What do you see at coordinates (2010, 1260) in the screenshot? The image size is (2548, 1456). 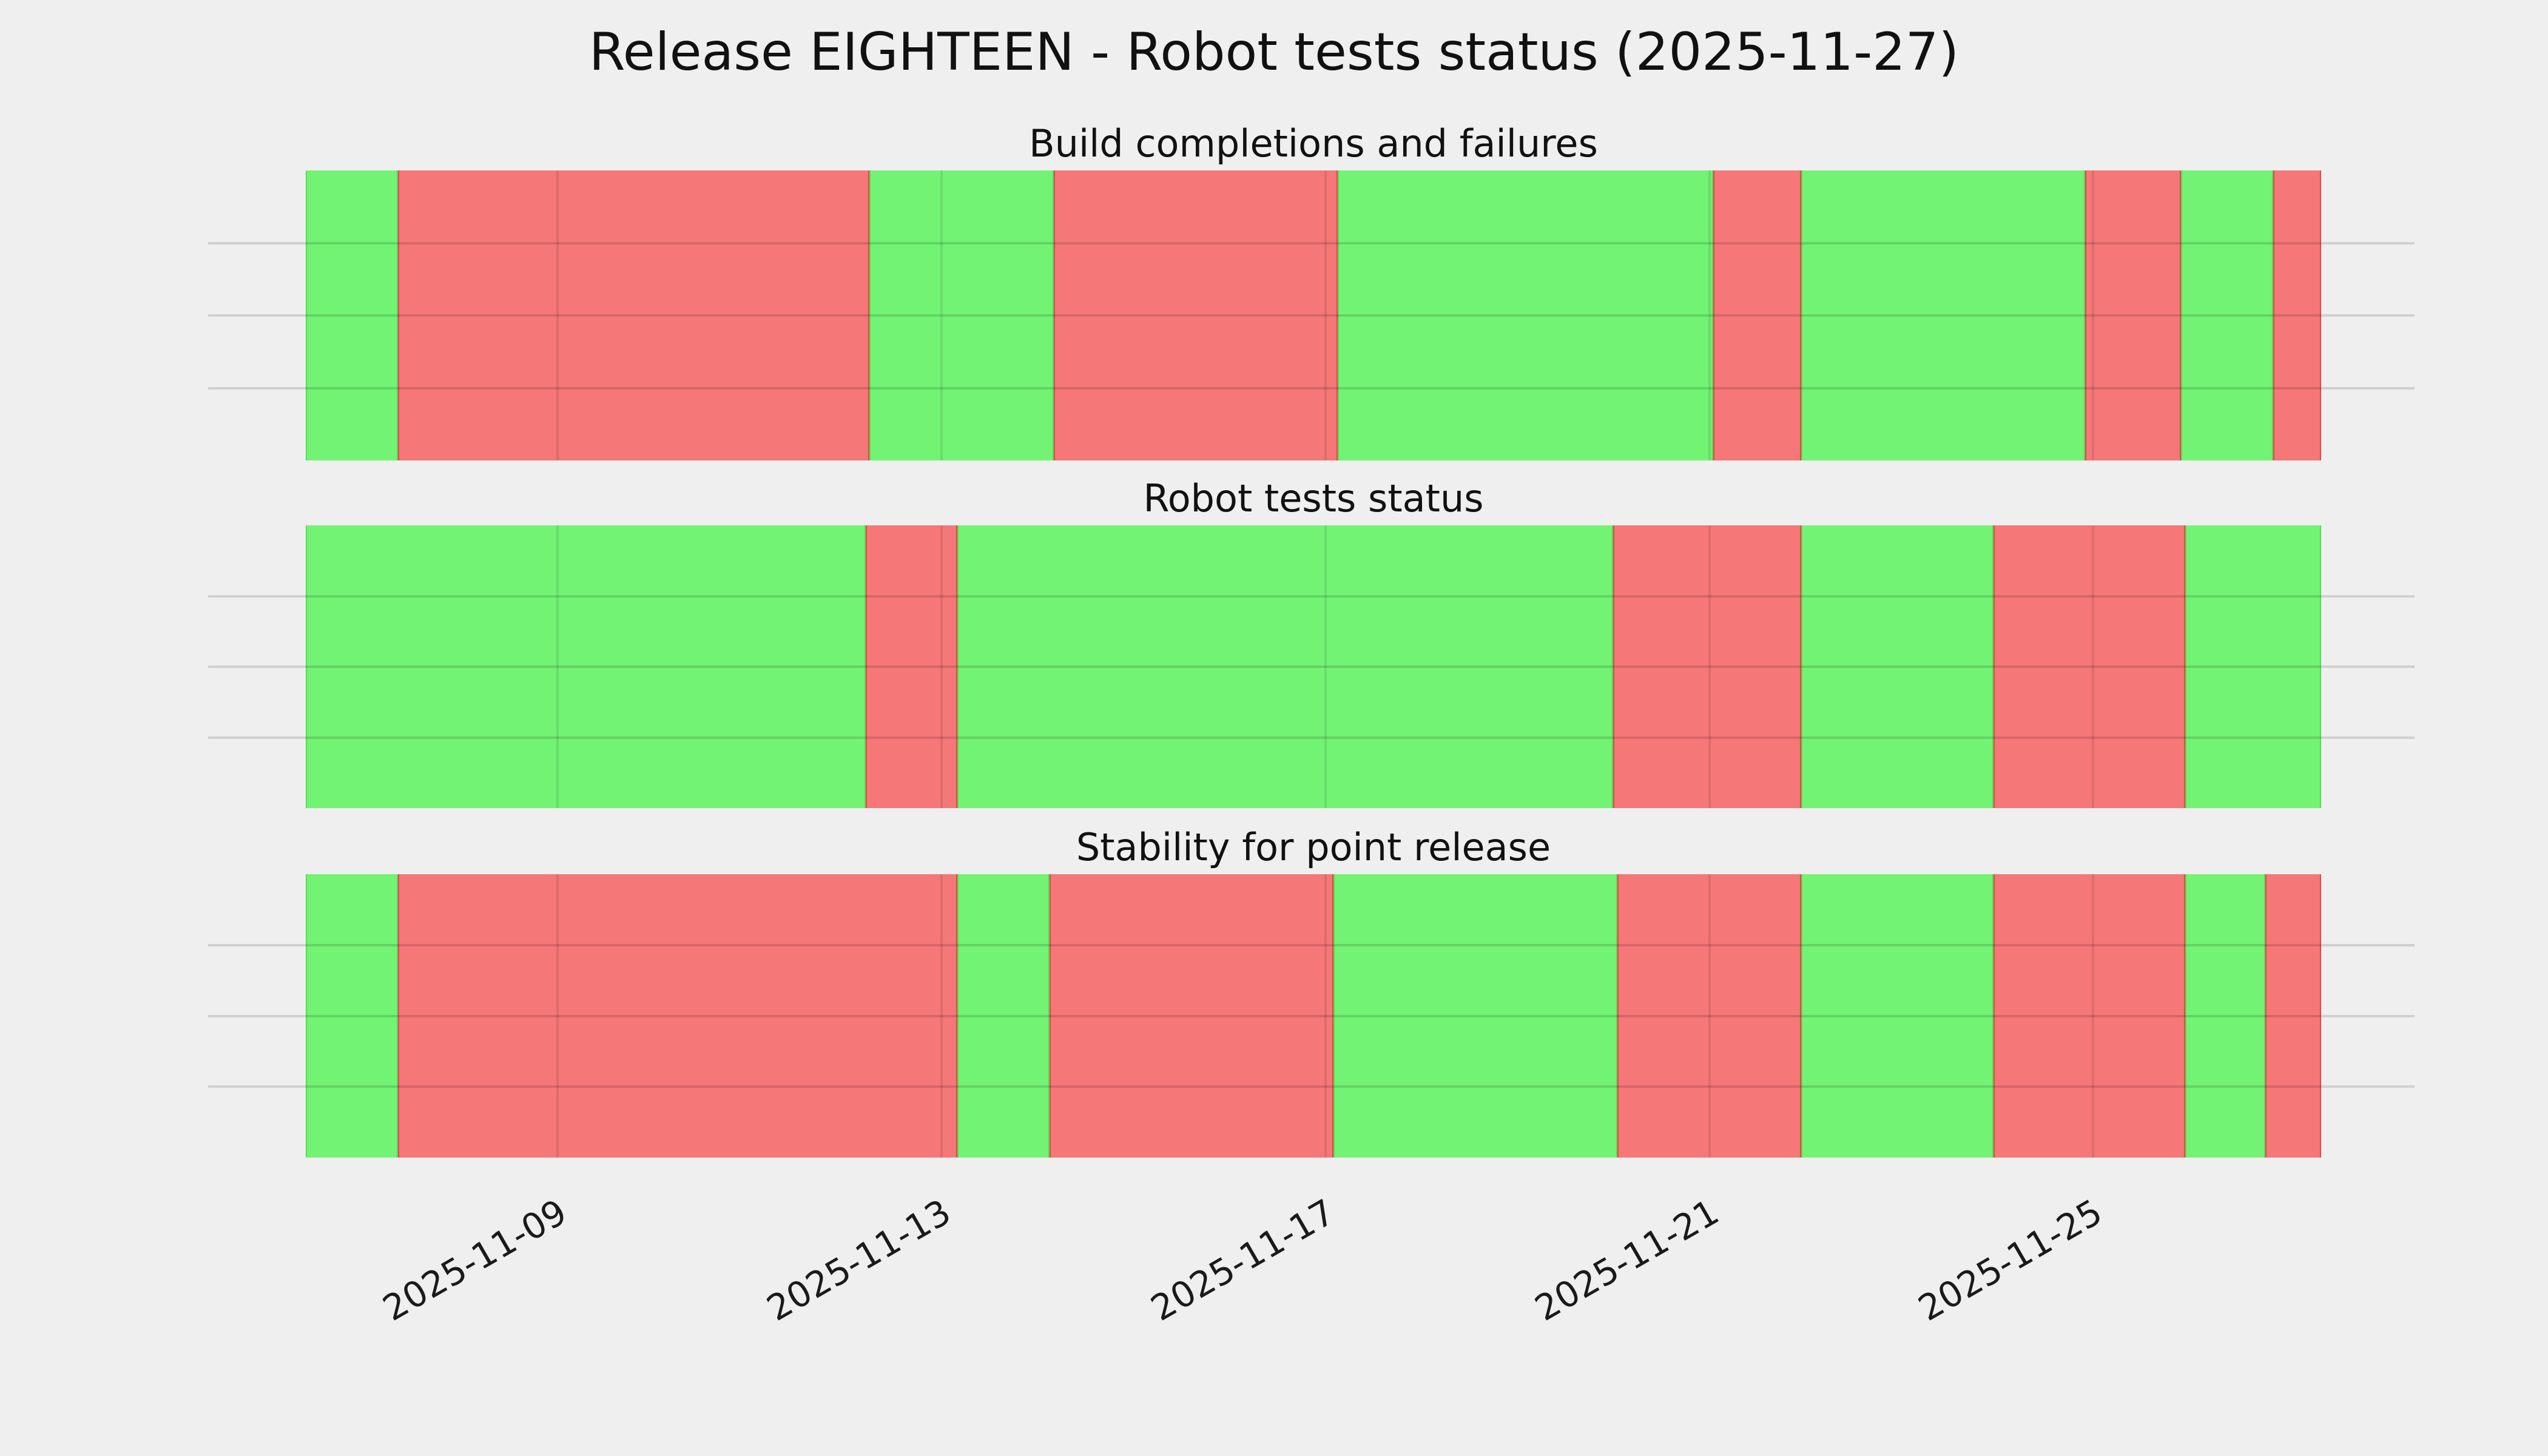 I see `x-tick-label: 2025-11-25` at bounding box center [2010, 1260].